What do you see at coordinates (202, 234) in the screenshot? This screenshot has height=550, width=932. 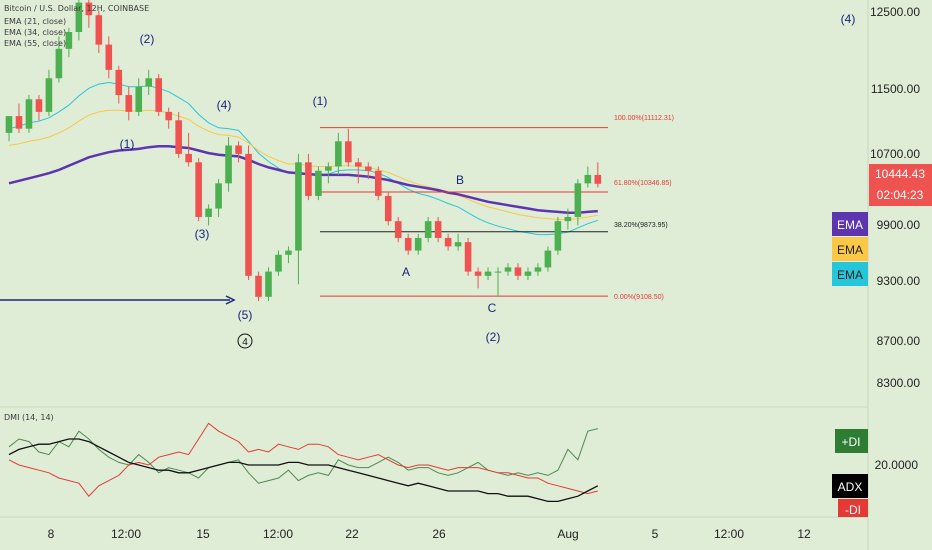 I see `wave-label-3: (3)` at bounding box center [202, 234].